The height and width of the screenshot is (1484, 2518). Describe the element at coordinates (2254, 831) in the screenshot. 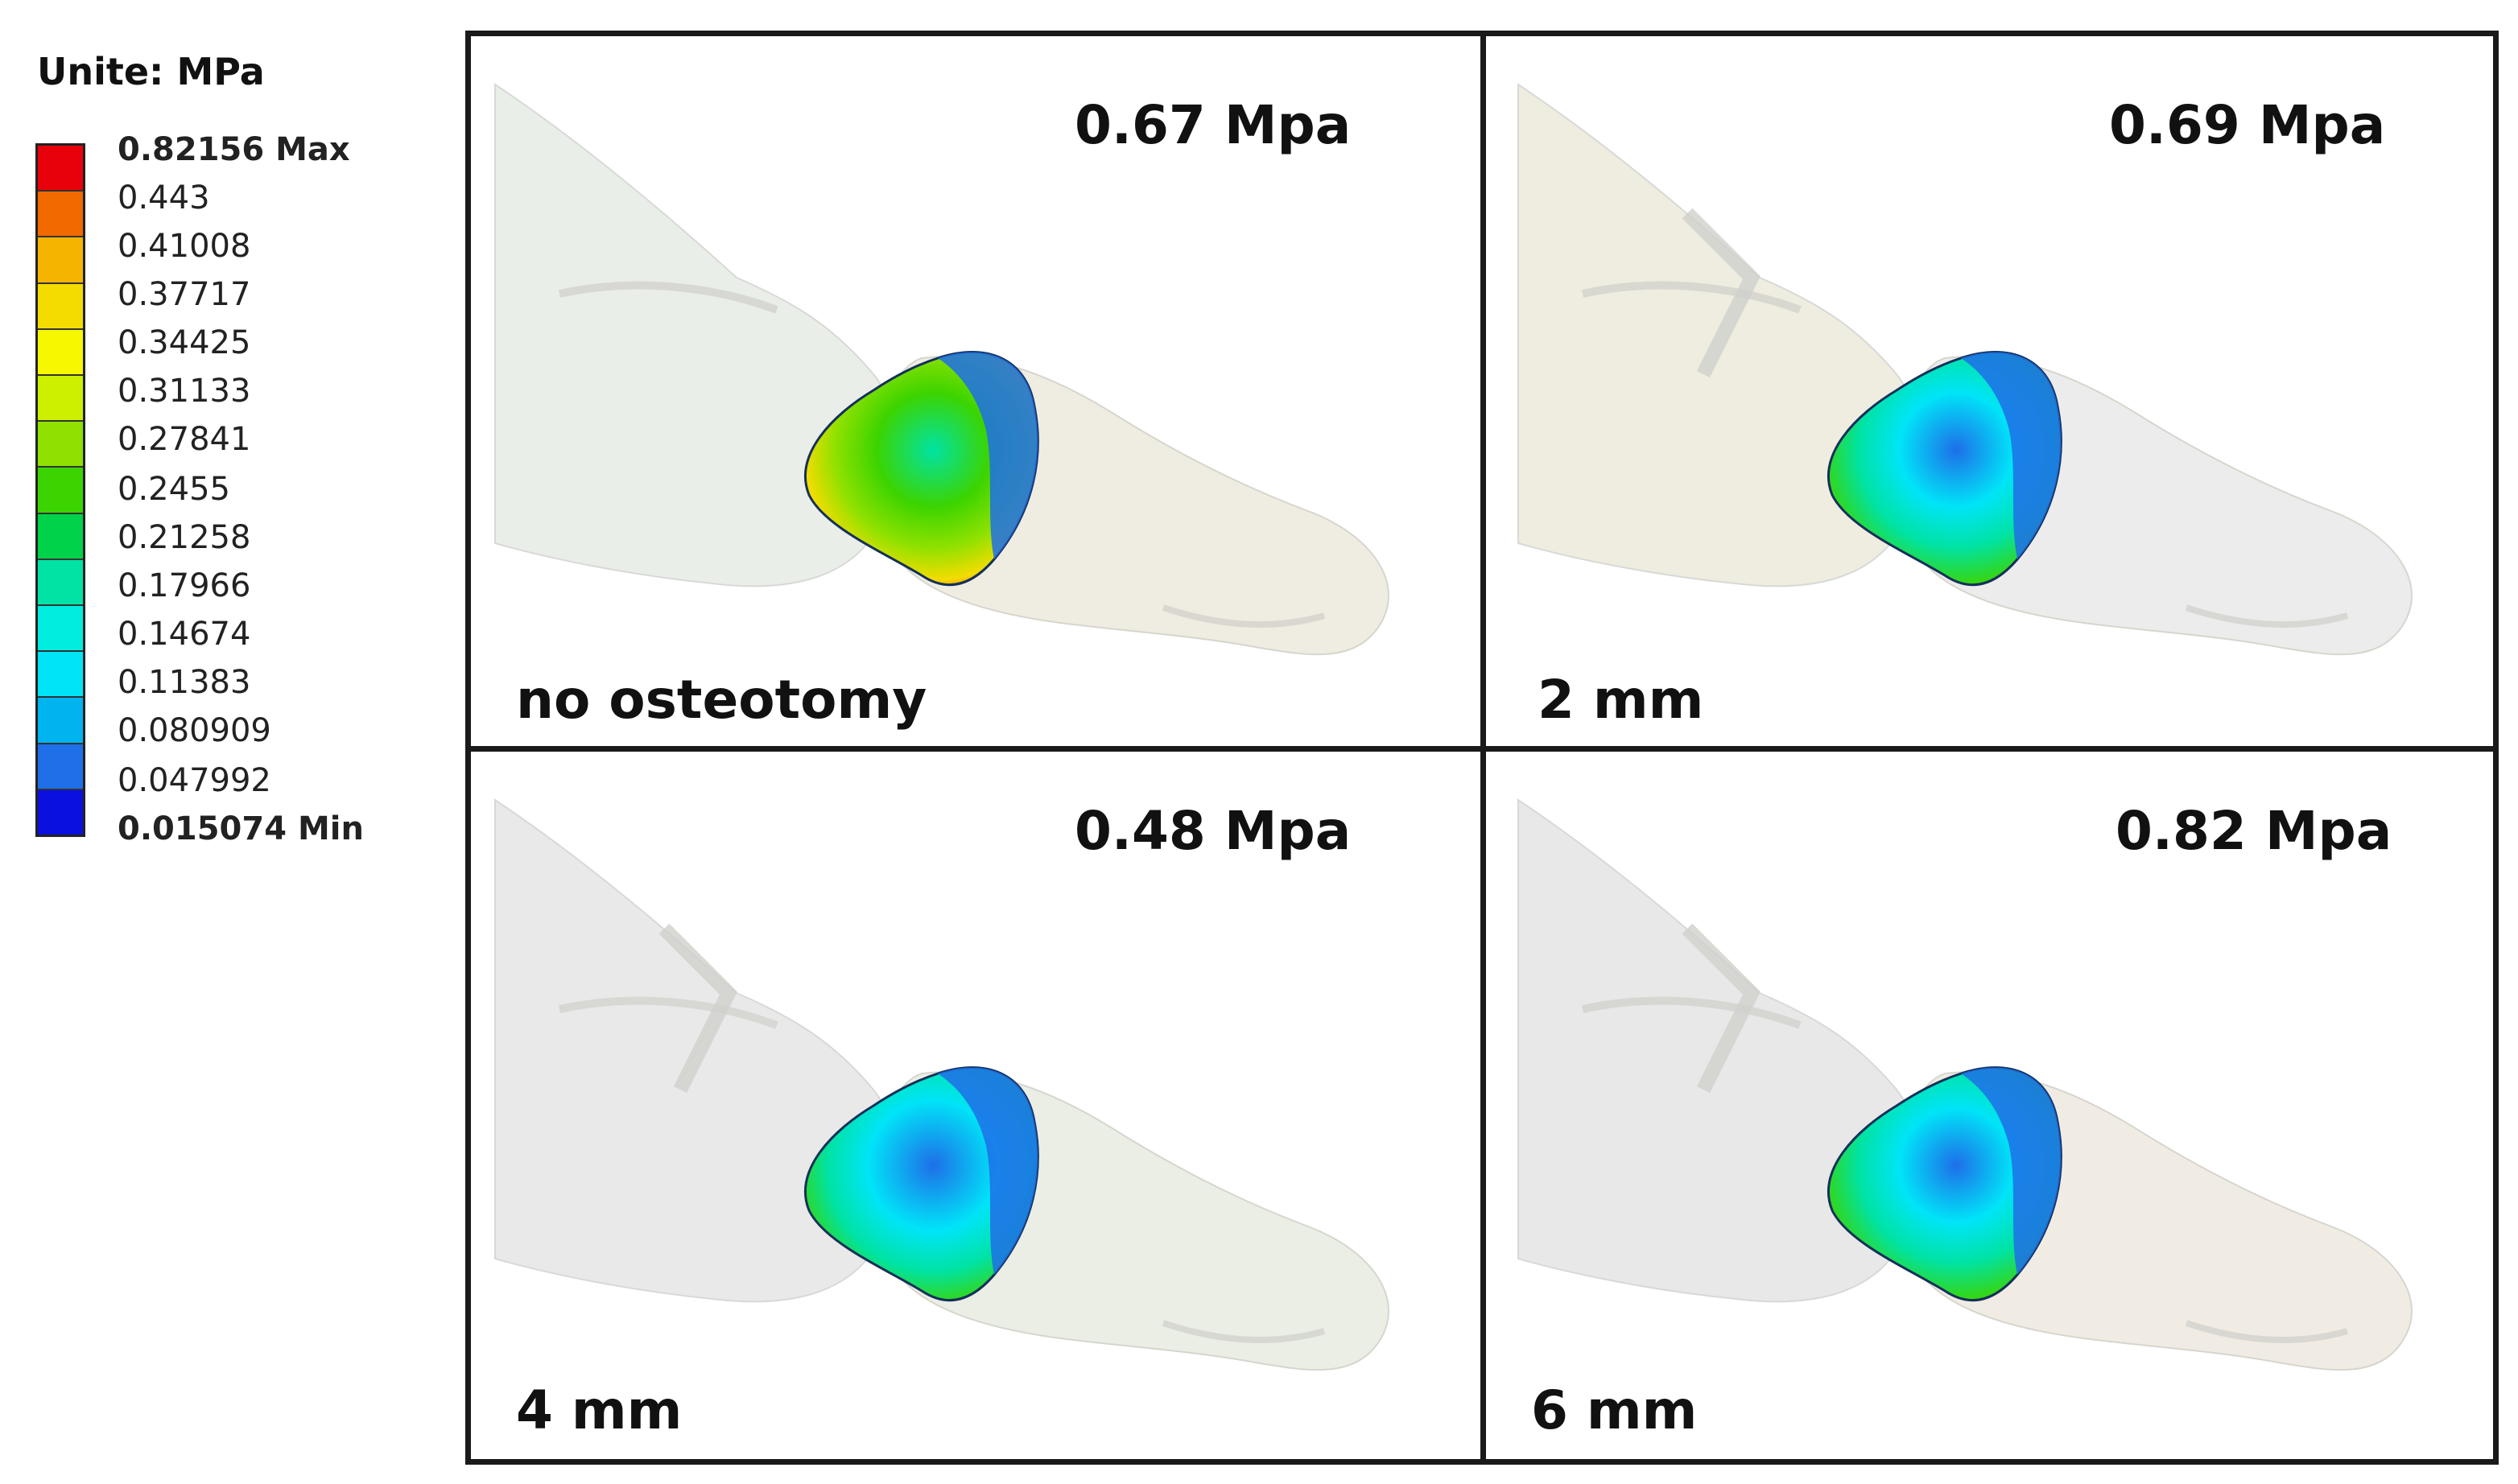

I see `peak-stress-value: 0.82 Mpa` at that location.